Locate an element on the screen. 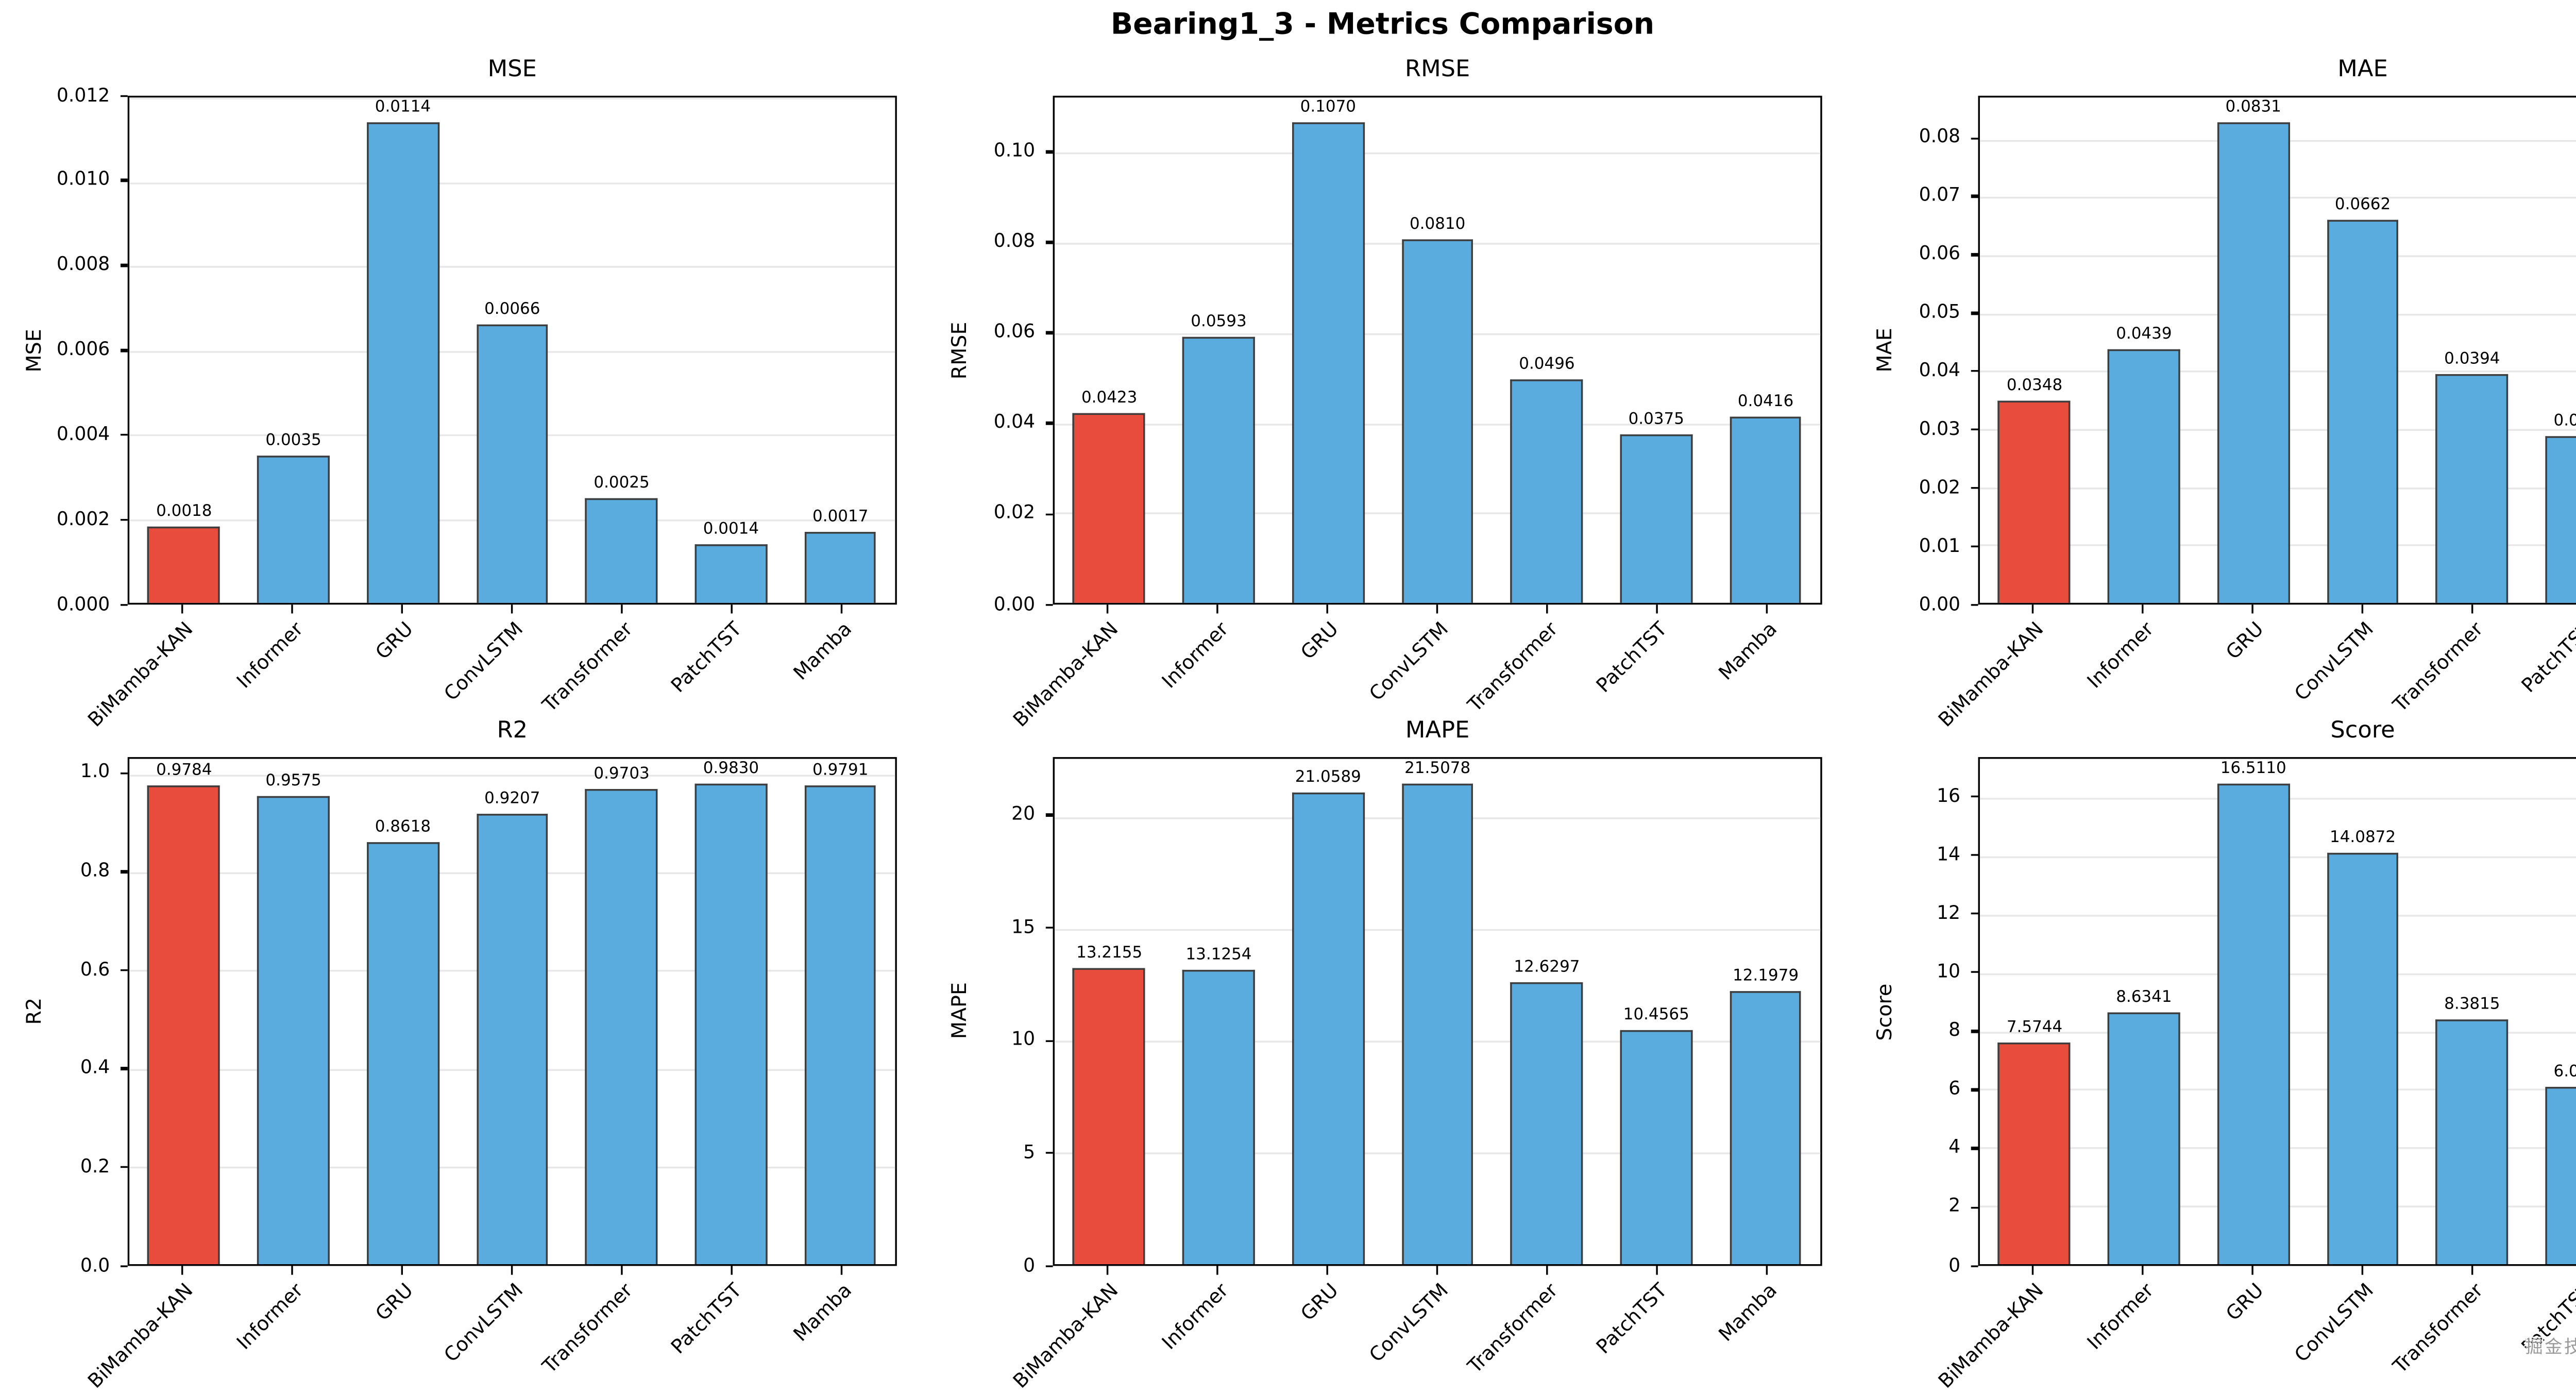 The image size is (2576, 1393). bar-value-label: 0.1070 is located at coordinates (1328, 108).